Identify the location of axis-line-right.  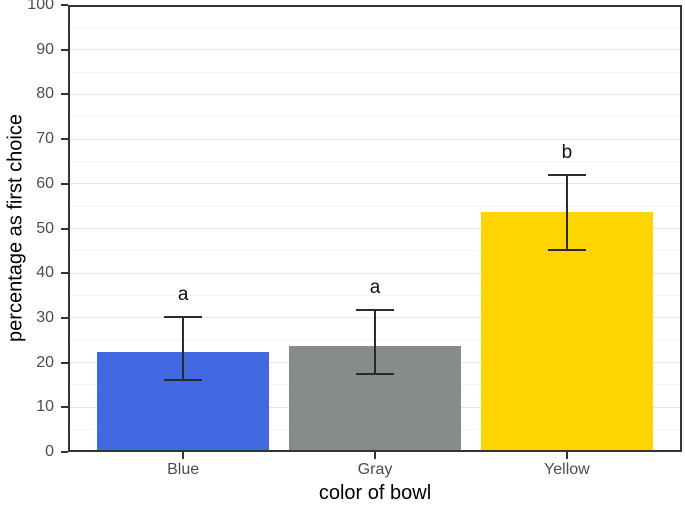
(681, 228).